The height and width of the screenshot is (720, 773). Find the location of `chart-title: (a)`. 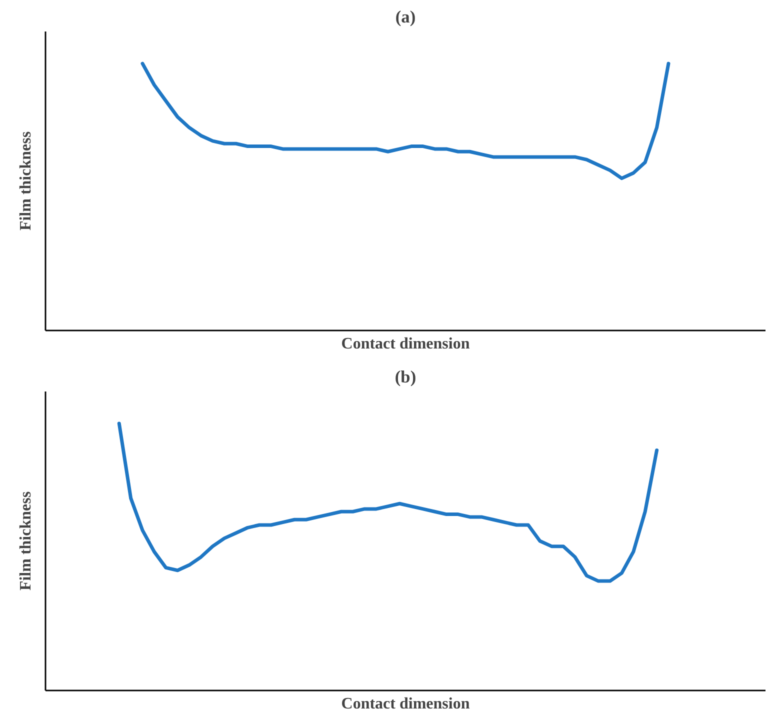

chart-title: (a) is located at coordinates (405, 17).